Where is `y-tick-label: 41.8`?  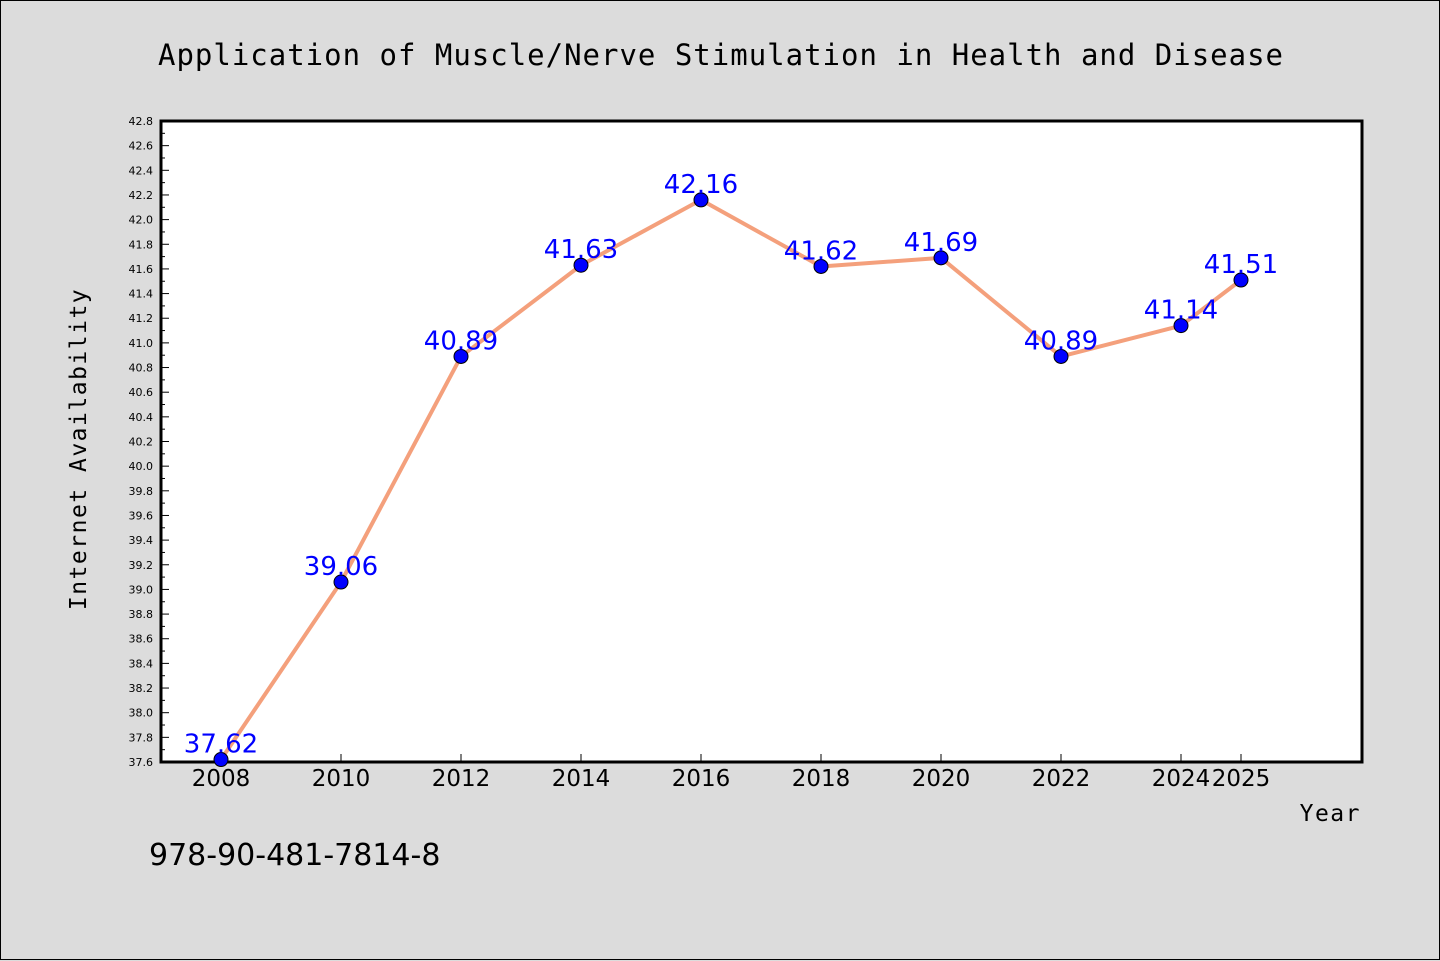
y-tick-label: 41.8 is located at coordinates (141, 244).